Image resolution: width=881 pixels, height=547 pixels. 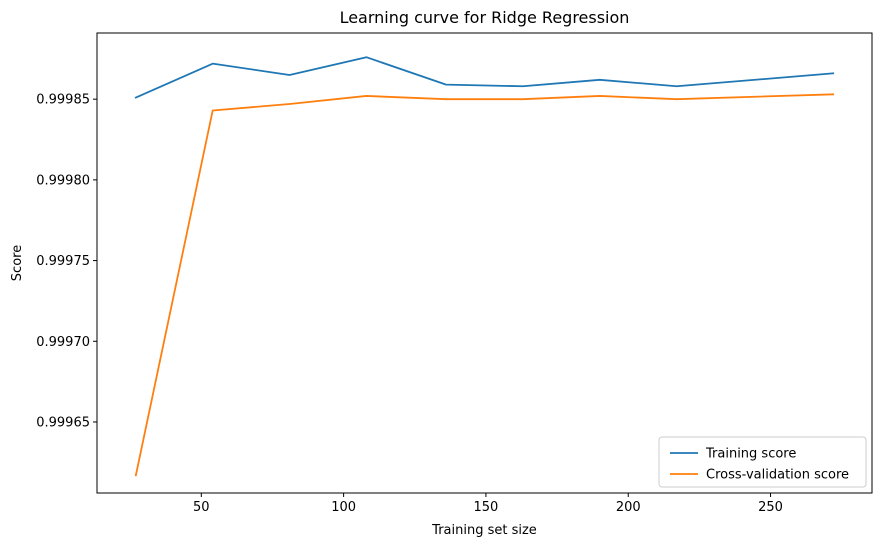 What do you see at coordinates (770, 507) in the screenshot?
I see `x-tick-label: 250` at bounding box center [770, 507].